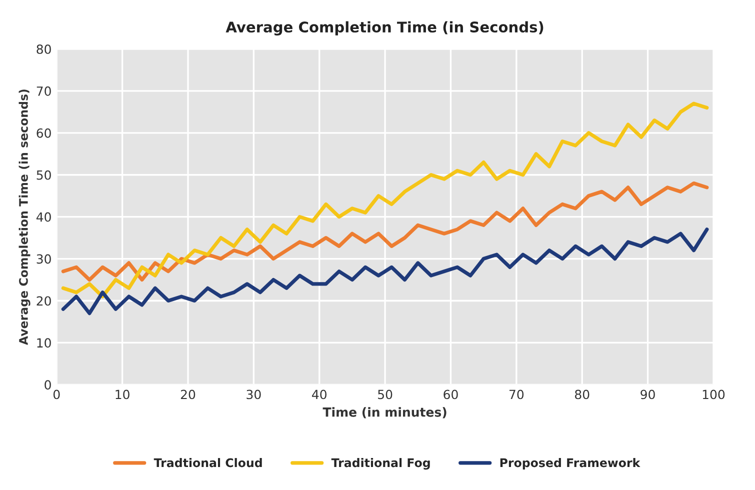 The height and width of the screenshot is (490, 755). I want to click on x-tick-label: 0, so click(56, 395).